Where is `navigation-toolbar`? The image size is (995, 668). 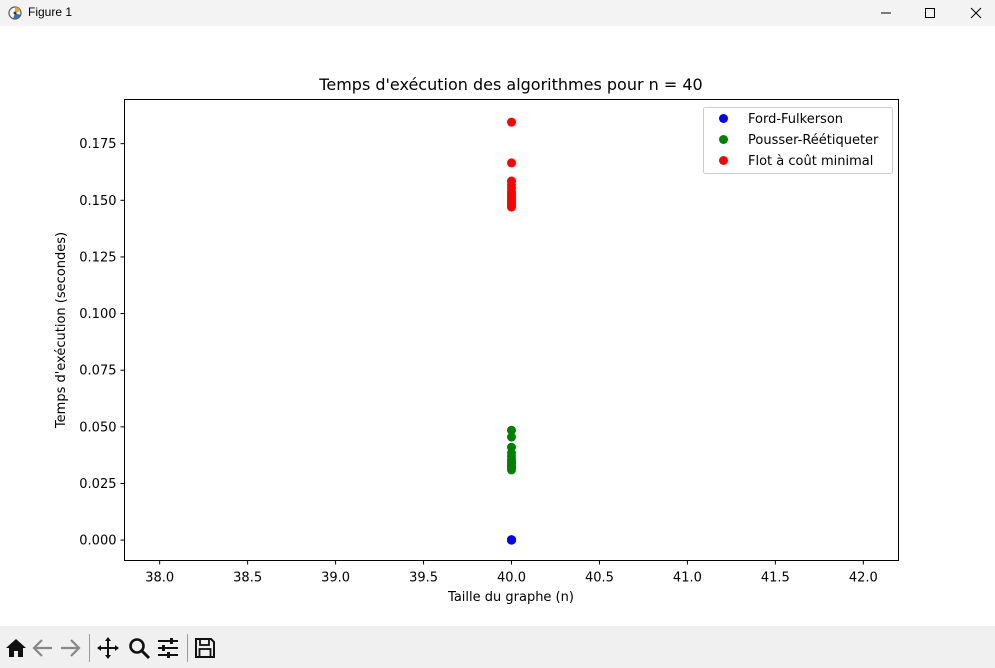 navigation-toolbar is located at coordinates (497, 647).